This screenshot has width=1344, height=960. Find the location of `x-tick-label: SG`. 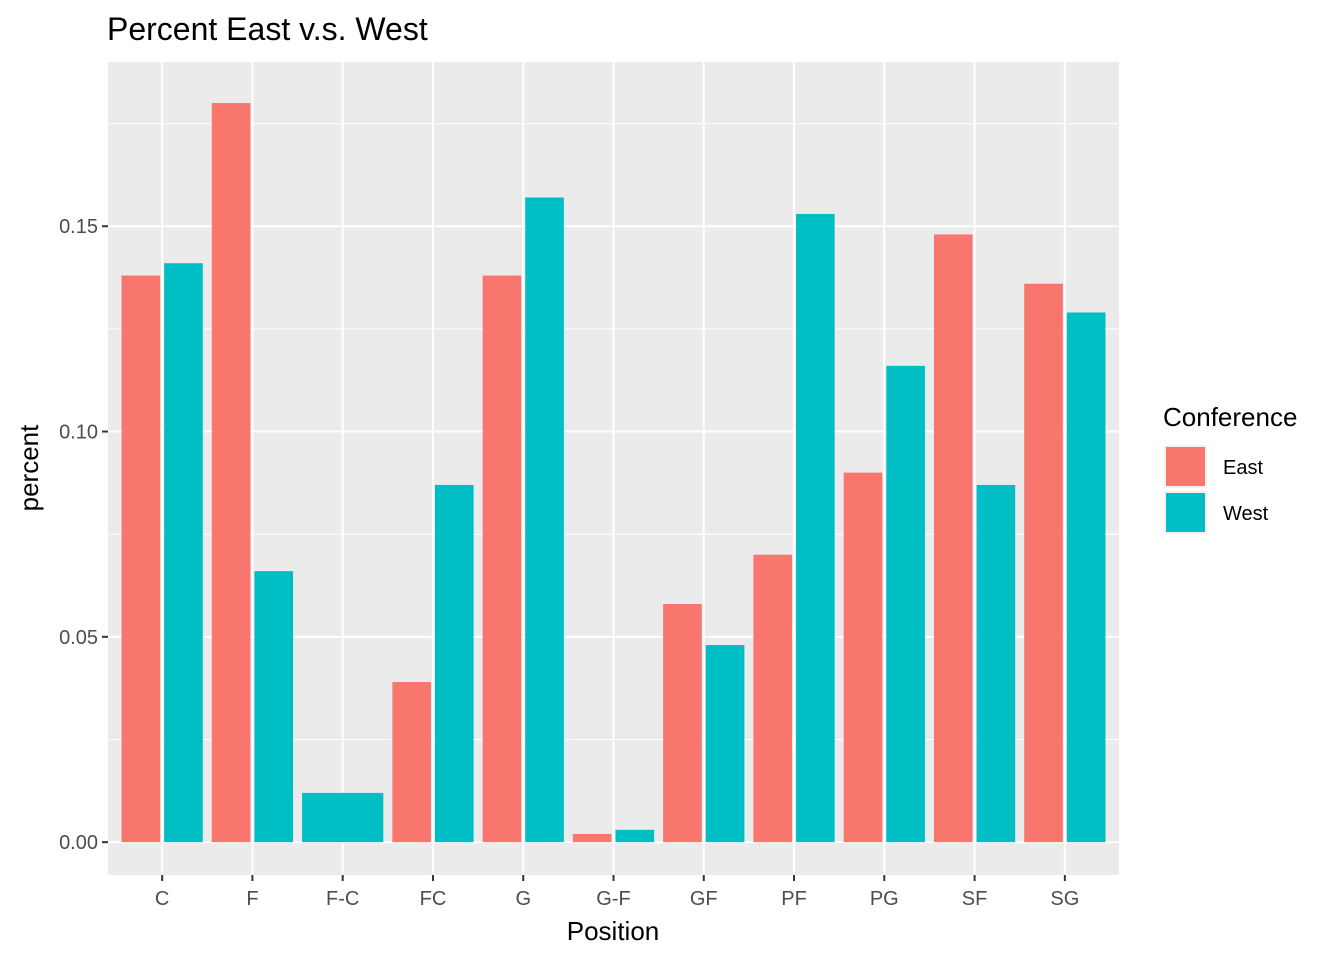

x-tick-label: SG is located at coordinates (1064, 899).